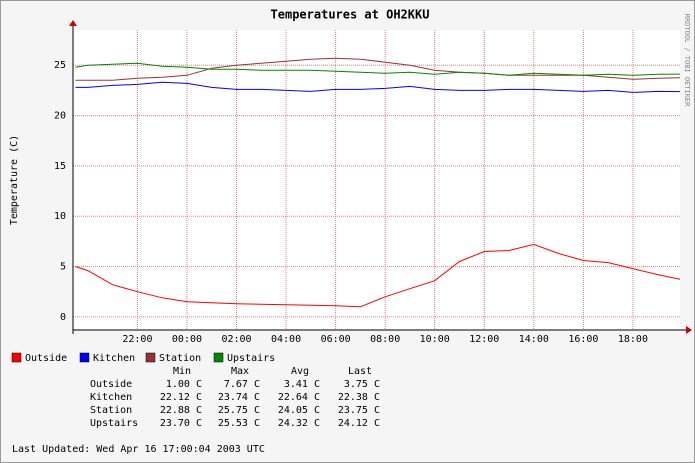  What do you see at coordinates (534, 339) in the screenshot?
I see `x-tick-label: 14:00` at bounding box center [534, 339].